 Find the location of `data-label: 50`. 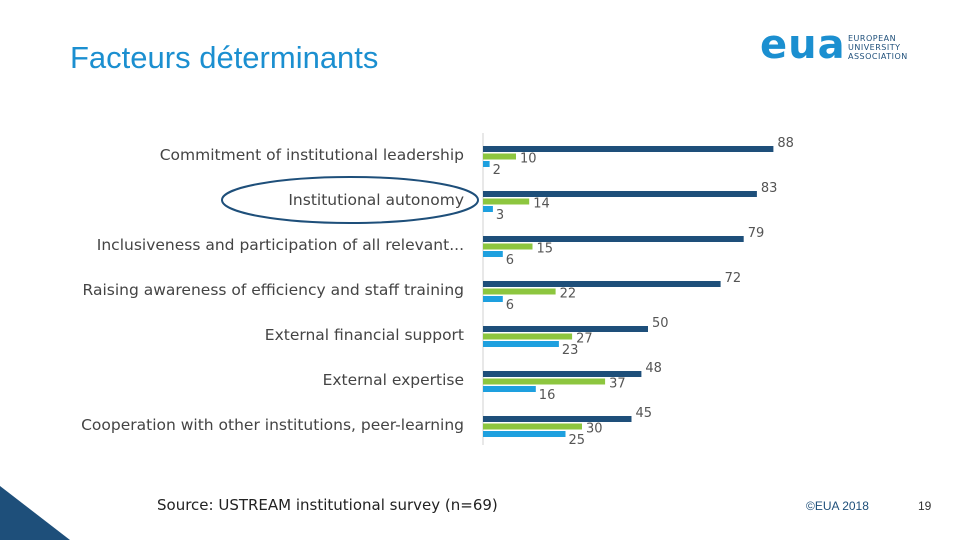

data-label: 50 is located at coordinates (660, 323).